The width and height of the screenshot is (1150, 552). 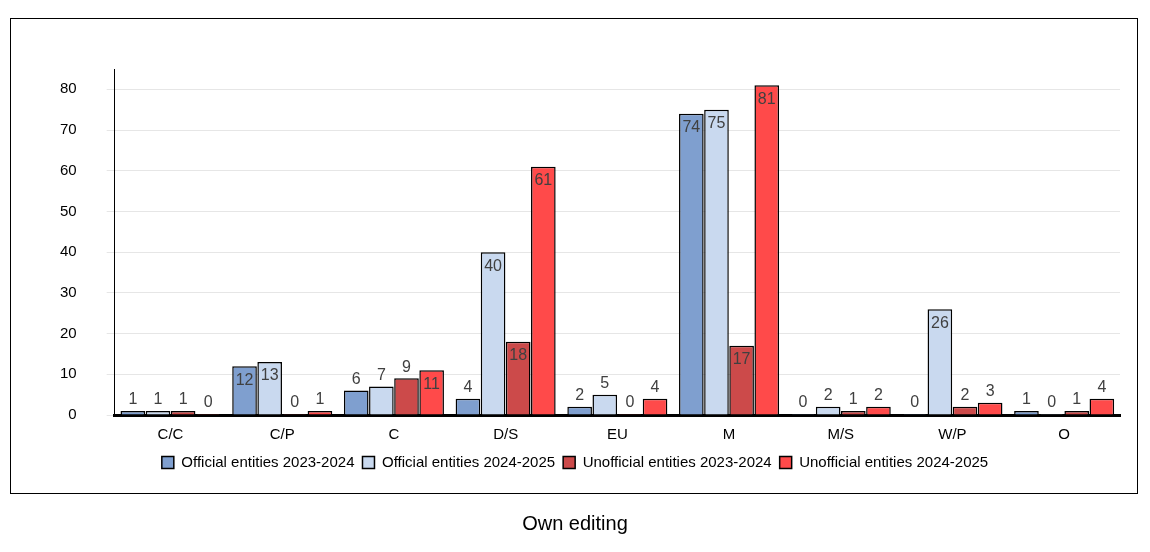 What do you see at coordinates (729, 434) in the screenshot?
I see `x-tick-label: M` at bounding box center [729, 434].